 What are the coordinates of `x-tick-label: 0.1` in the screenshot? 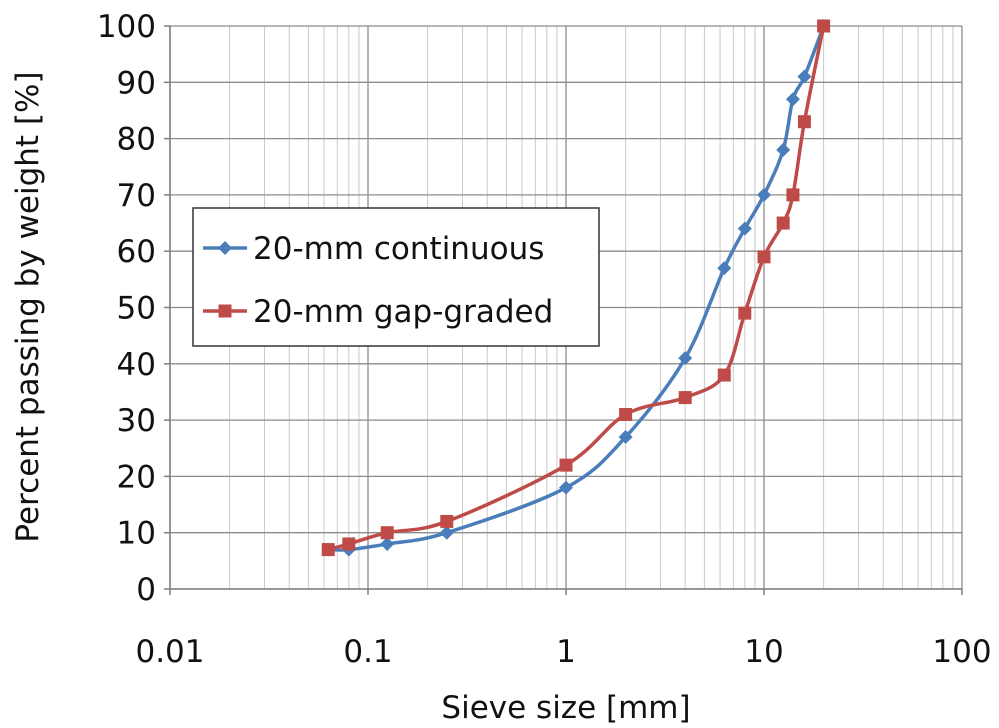 It's located at (367, 652).